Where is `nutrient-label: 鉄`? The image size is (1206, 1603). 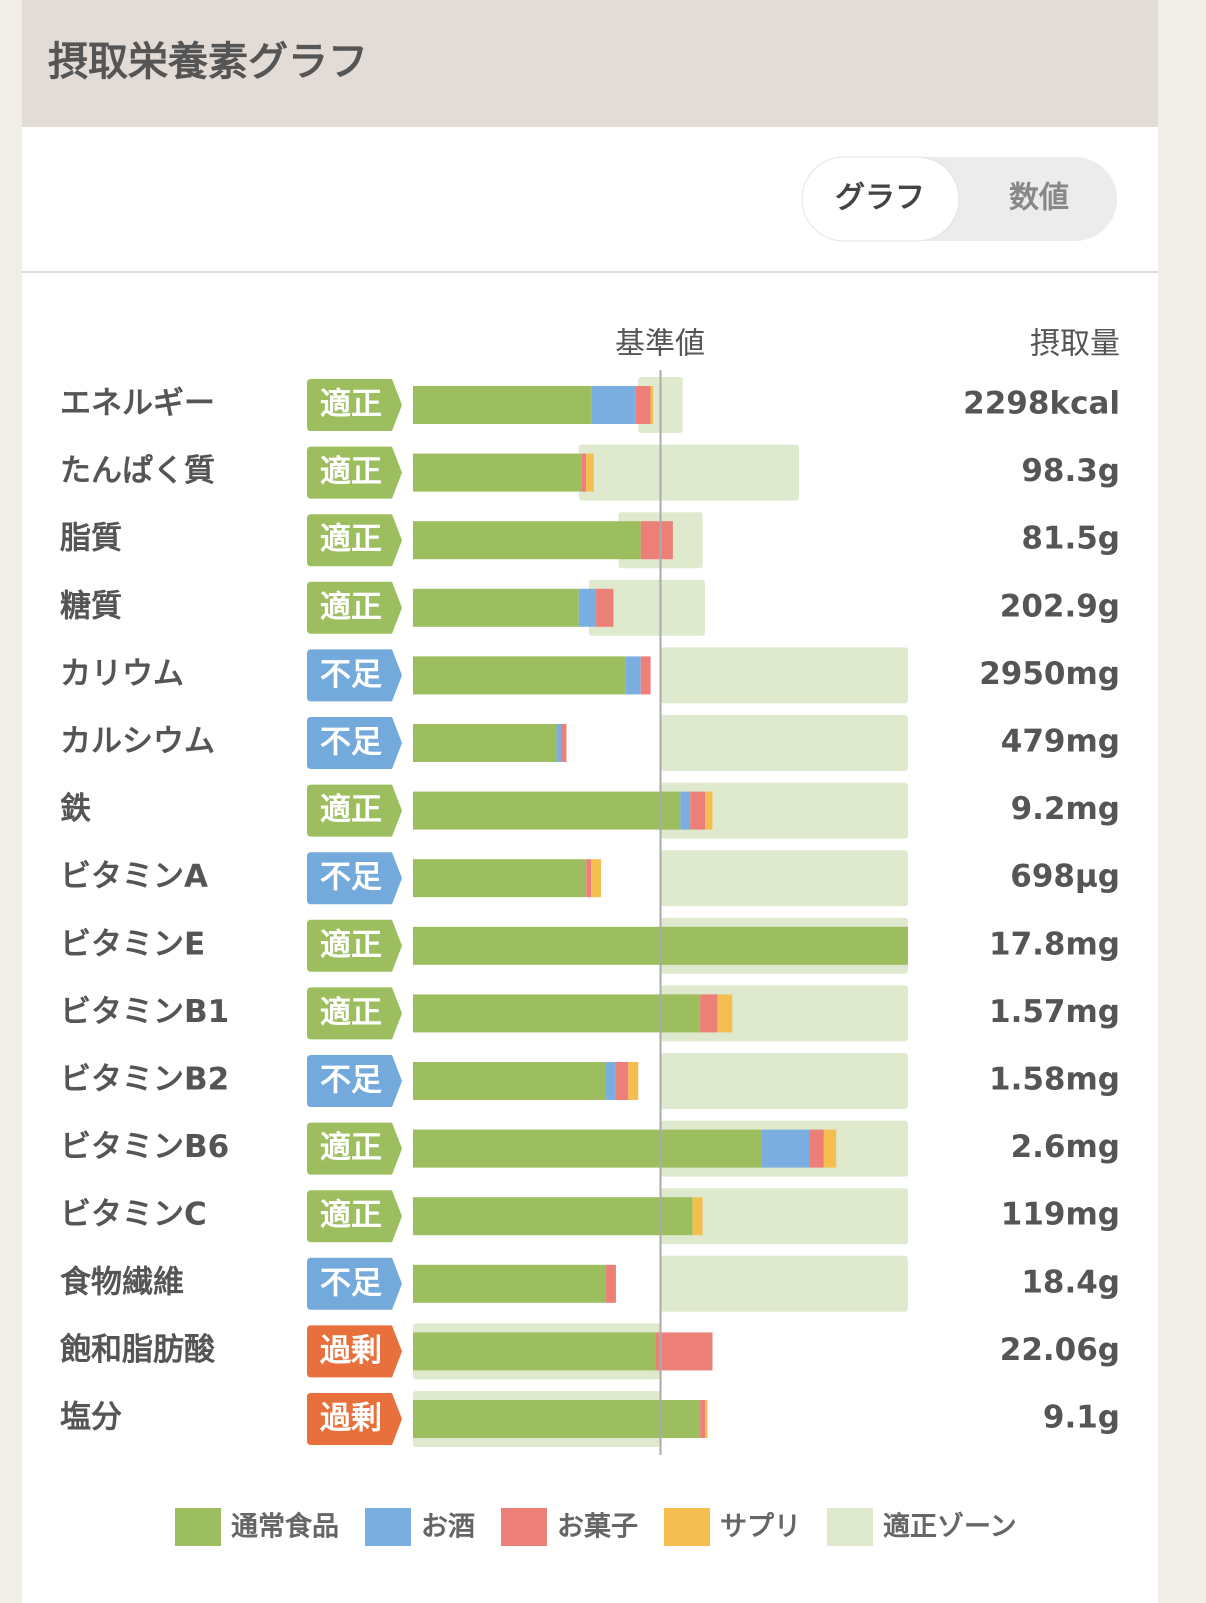 nutrient-label: 鉄 is located at coordinates (75, 809).